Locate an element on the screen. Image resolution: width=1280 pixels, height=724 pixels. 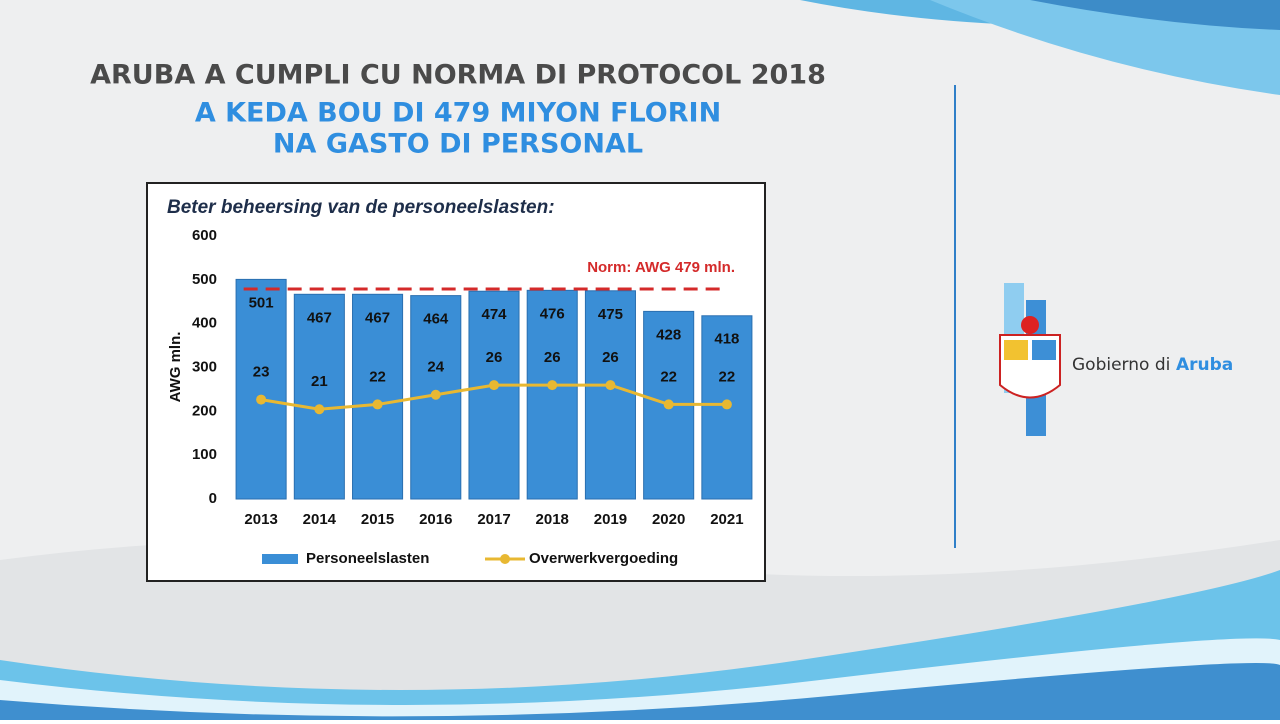
data-label: 418 is located at coordinates (726, 339).